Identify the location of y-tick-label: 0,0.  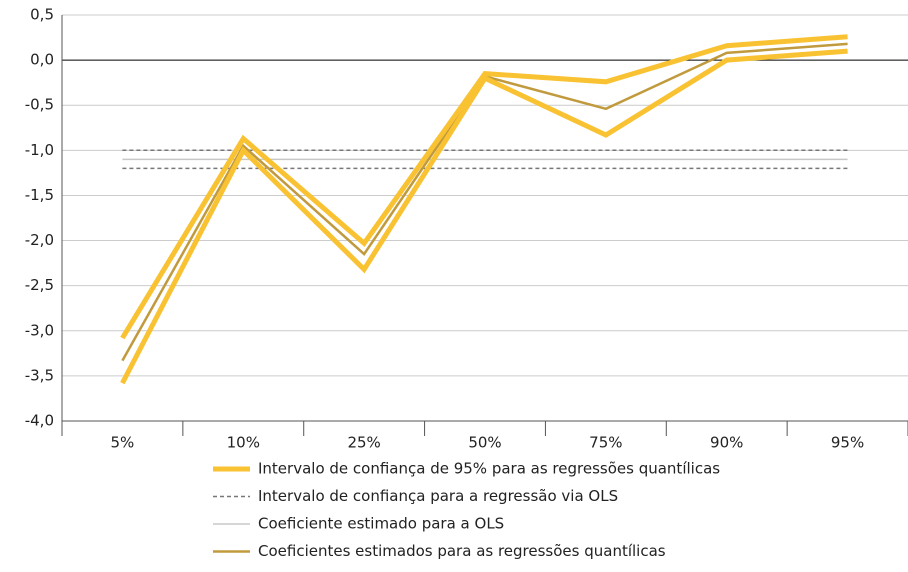
(42, 60).